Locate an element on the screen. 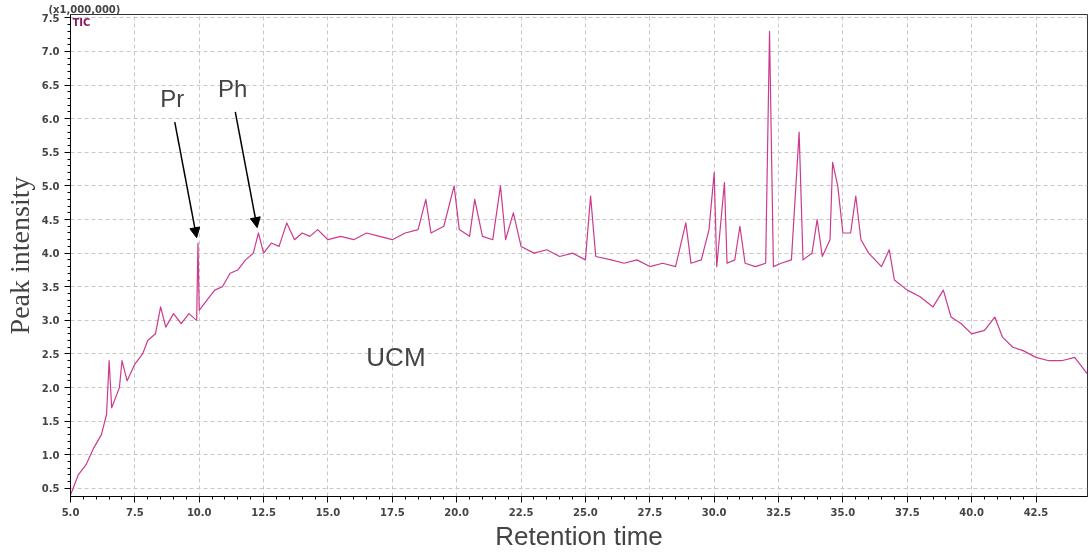 This screenshot has width=1089, height=553. x-tick-label: 27.5 is located at coordinates (650, 512).